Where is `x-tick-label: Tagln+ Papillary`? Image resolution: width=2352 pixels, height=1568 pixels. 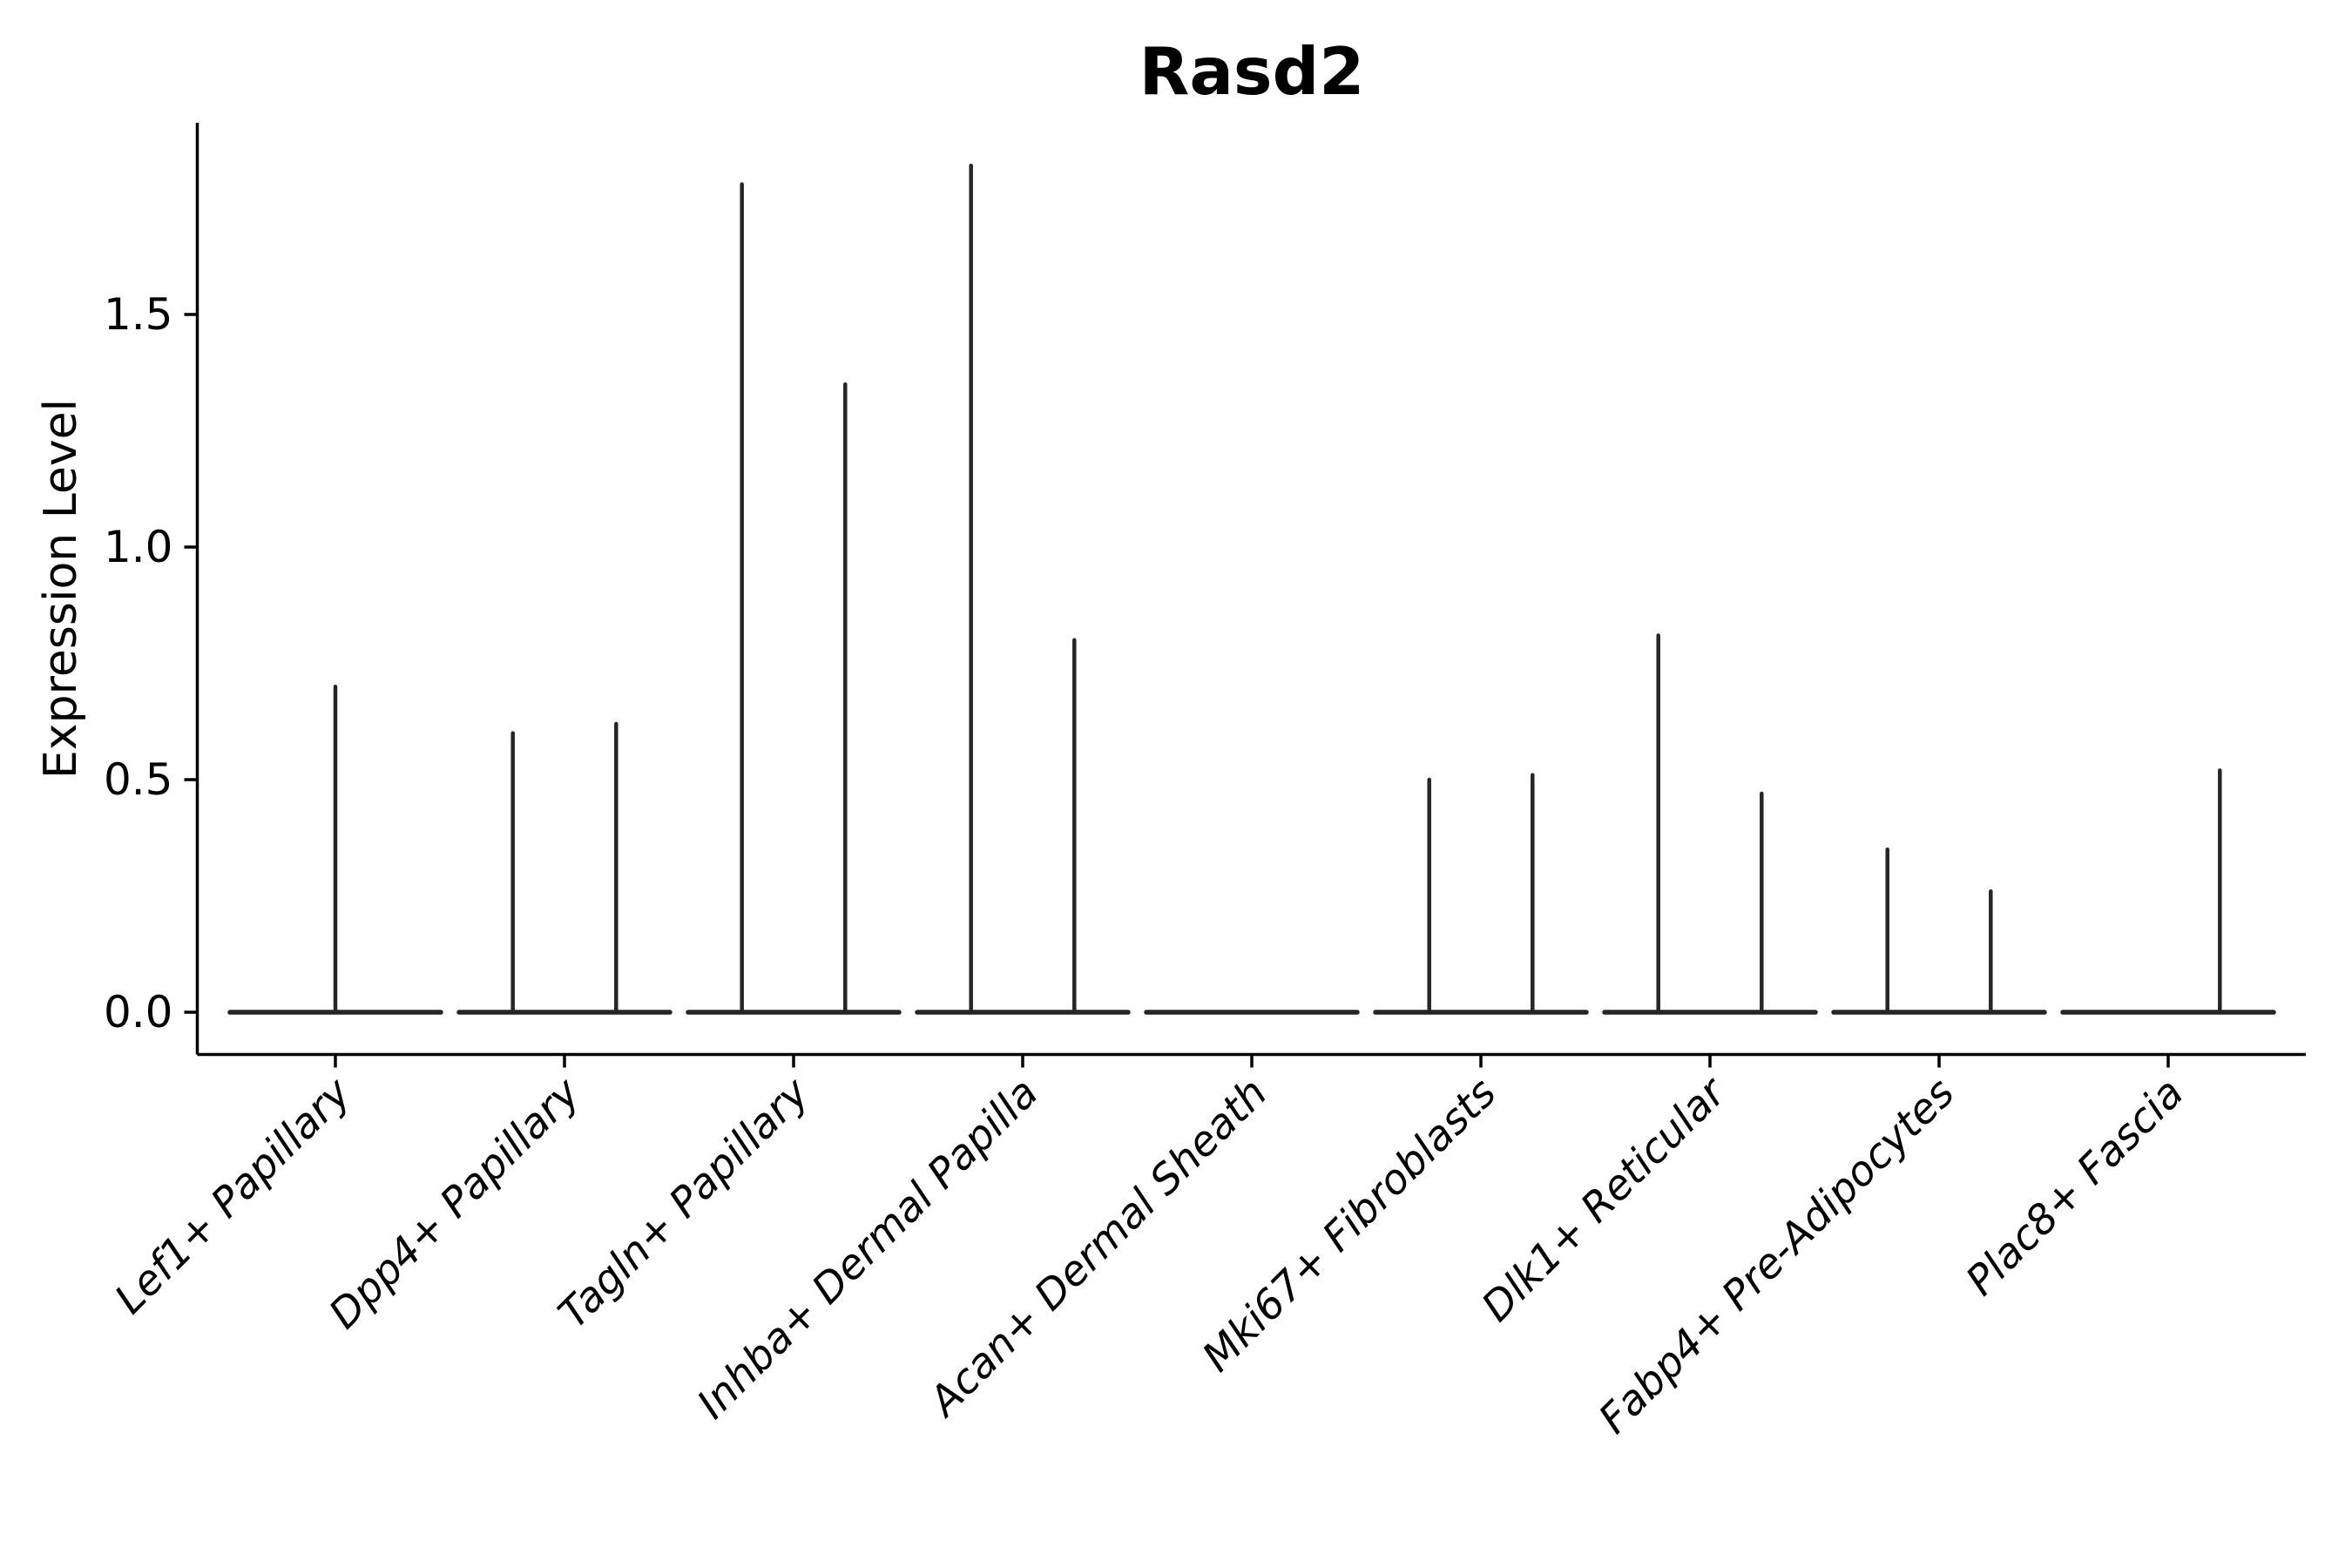
x-tick-label: Tagln+ Papillary is located at coordinates (685, 1203).